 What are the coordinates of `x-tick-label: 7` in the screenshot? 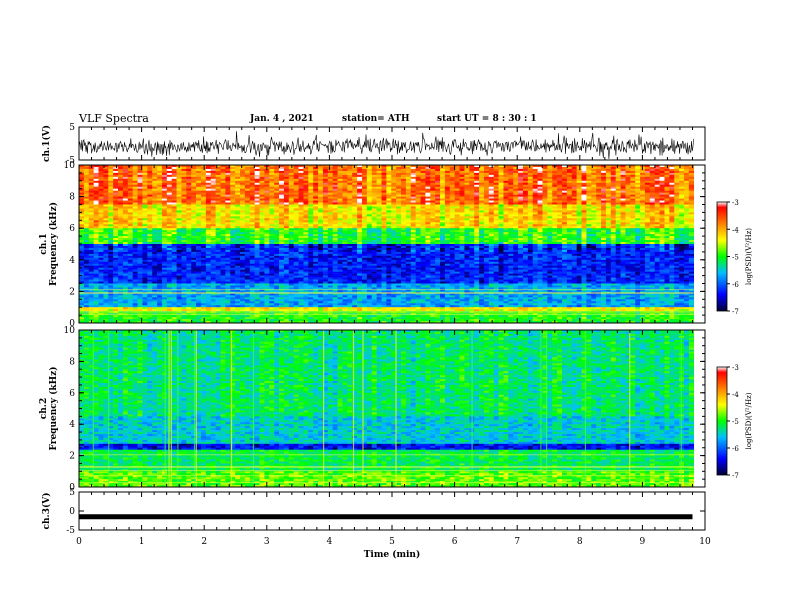 It's located at (517, 542).